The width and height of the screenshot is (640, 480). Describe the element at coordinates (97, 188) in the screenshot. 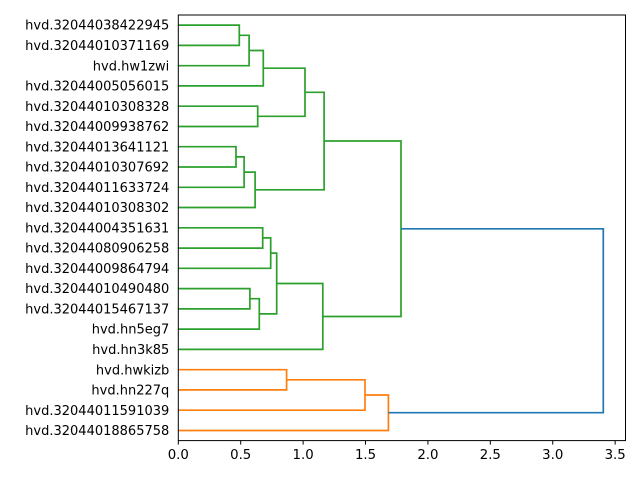

I see `leaf-label: hvd.32044011633724` at that location.